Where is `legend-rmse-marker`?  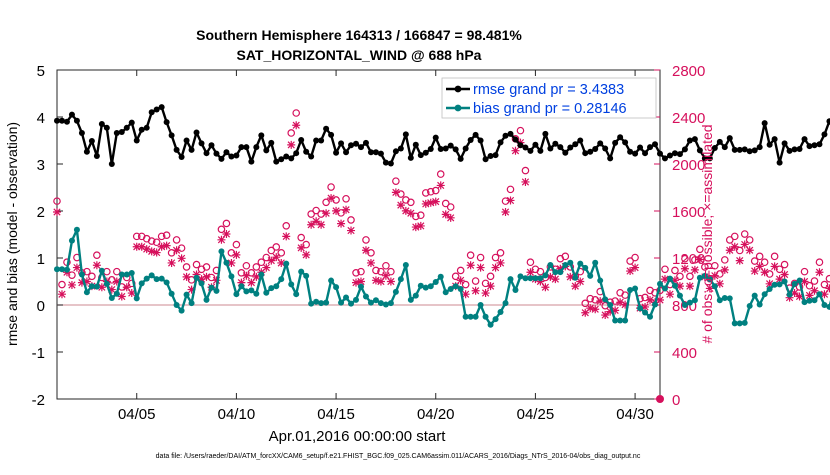 legend-rmse-marker is located at coordinates (458, 89).